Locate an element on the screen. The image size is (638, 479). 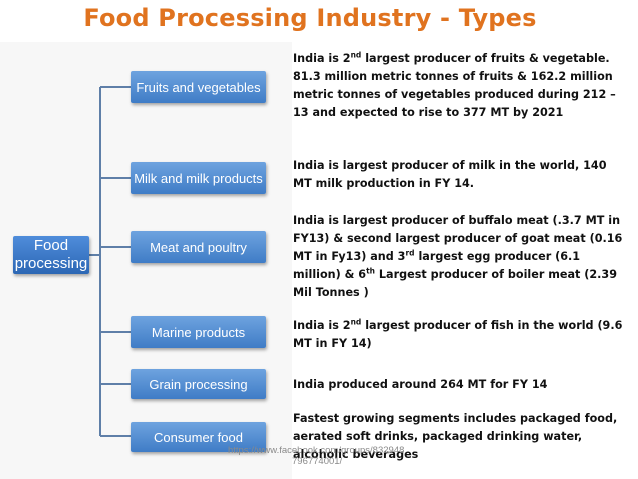
branch-label: Grain processing is located at coordinates (198, 384).